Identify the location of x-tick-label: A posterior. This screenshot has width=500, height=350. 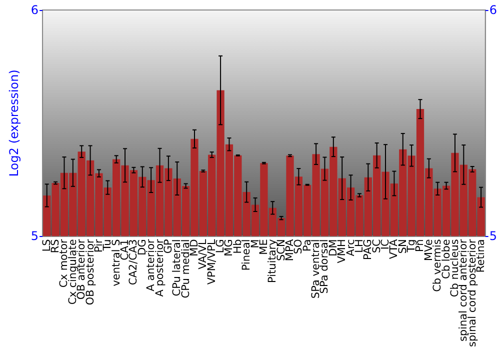
(160, 267).